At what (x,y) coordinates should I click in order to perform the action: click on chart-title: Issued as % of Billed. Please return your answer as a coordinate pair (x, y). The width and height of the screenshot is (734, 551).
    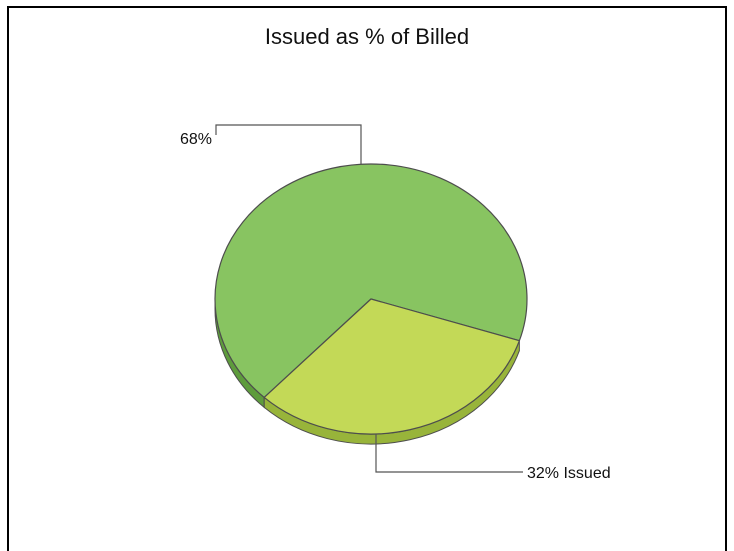
    Looking at the image, I should click on (367, 36).